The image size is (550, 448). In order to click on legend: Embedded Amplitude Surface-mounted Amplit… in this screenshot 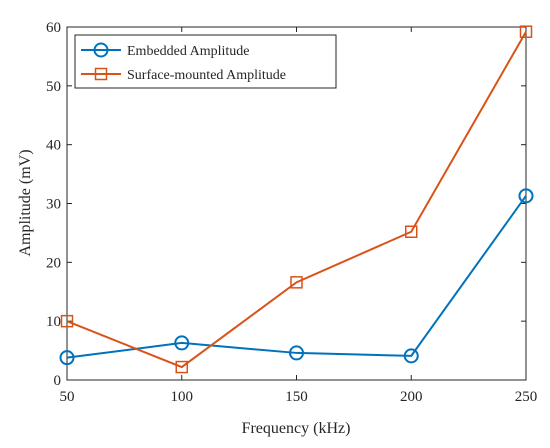, I will do `click(205, 61)`.